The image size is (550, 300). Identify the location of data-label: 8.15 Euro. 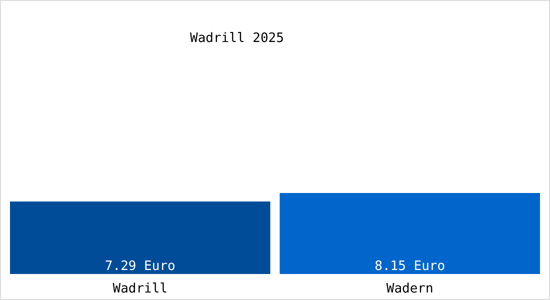
(410, 266).